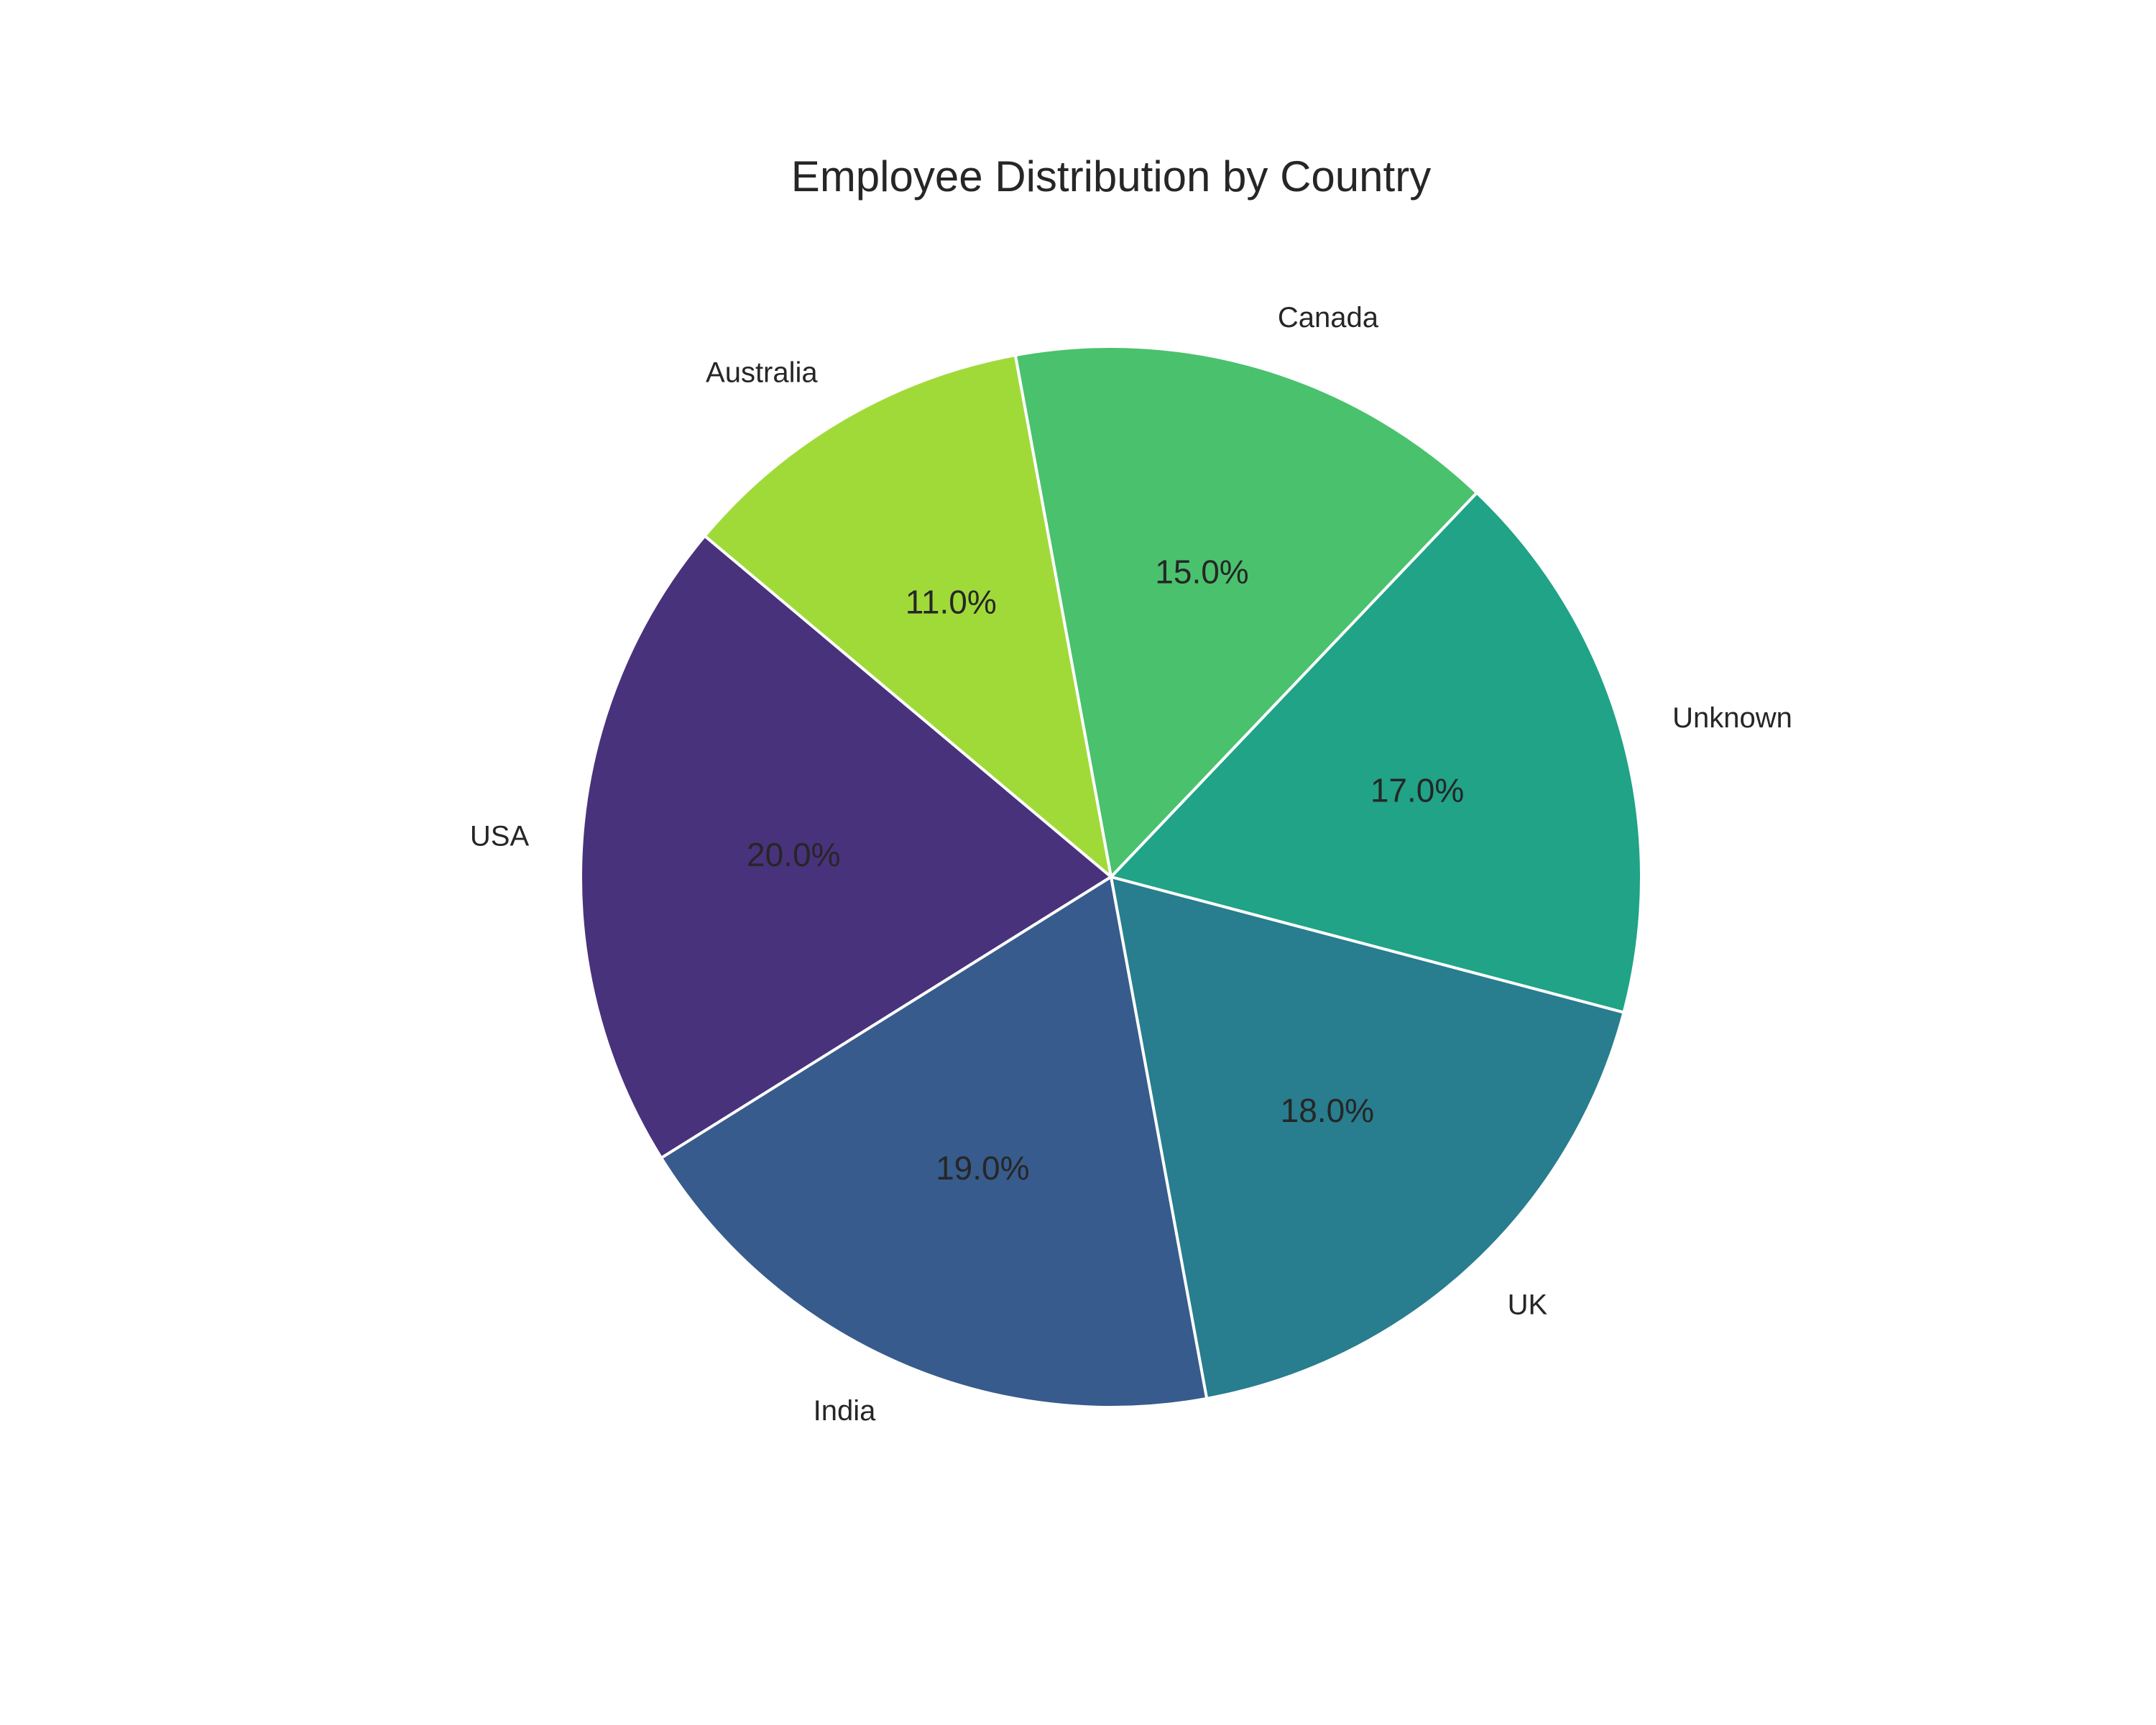 The image size is (2156, 1725). Describe the element at coordinates (1327, 1110) in the screenshot. I see `slice-percent-uk: 18.0%` at that location.